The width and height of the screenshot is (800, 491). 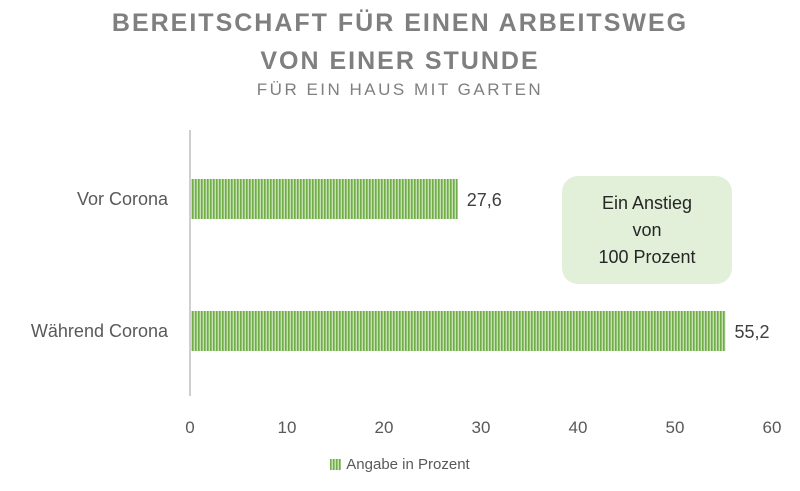 What do you see at coordinates (675, 427) in the screenshot?
I see `x-tick-label: 50` at bounding box center [675, 427].